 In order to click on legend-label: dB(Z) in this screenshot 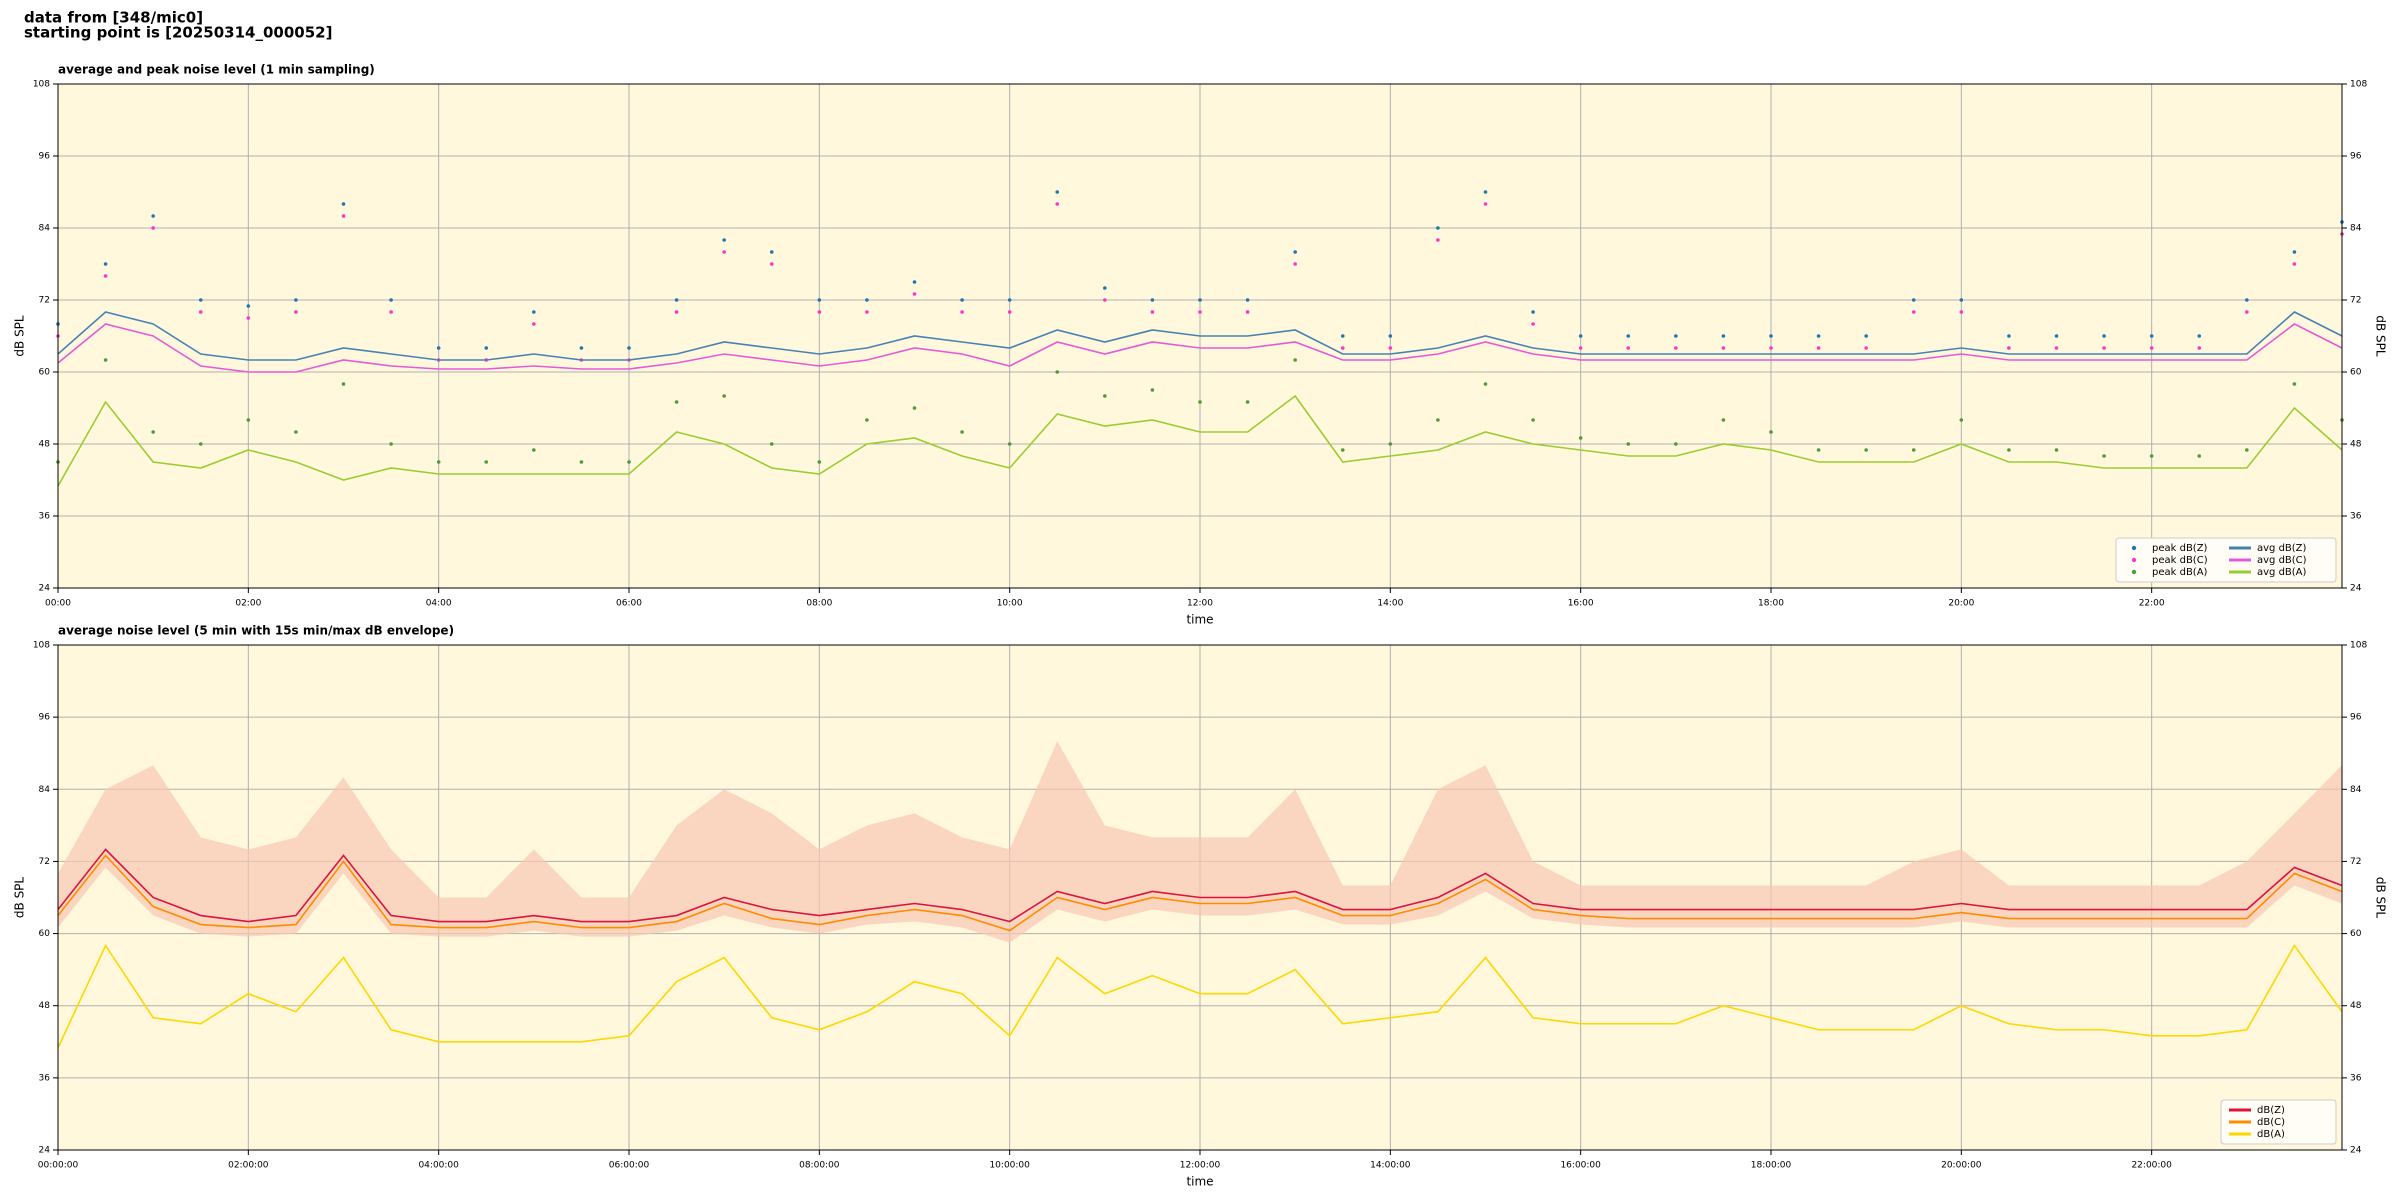, I will do `click(2271, 1110)`.